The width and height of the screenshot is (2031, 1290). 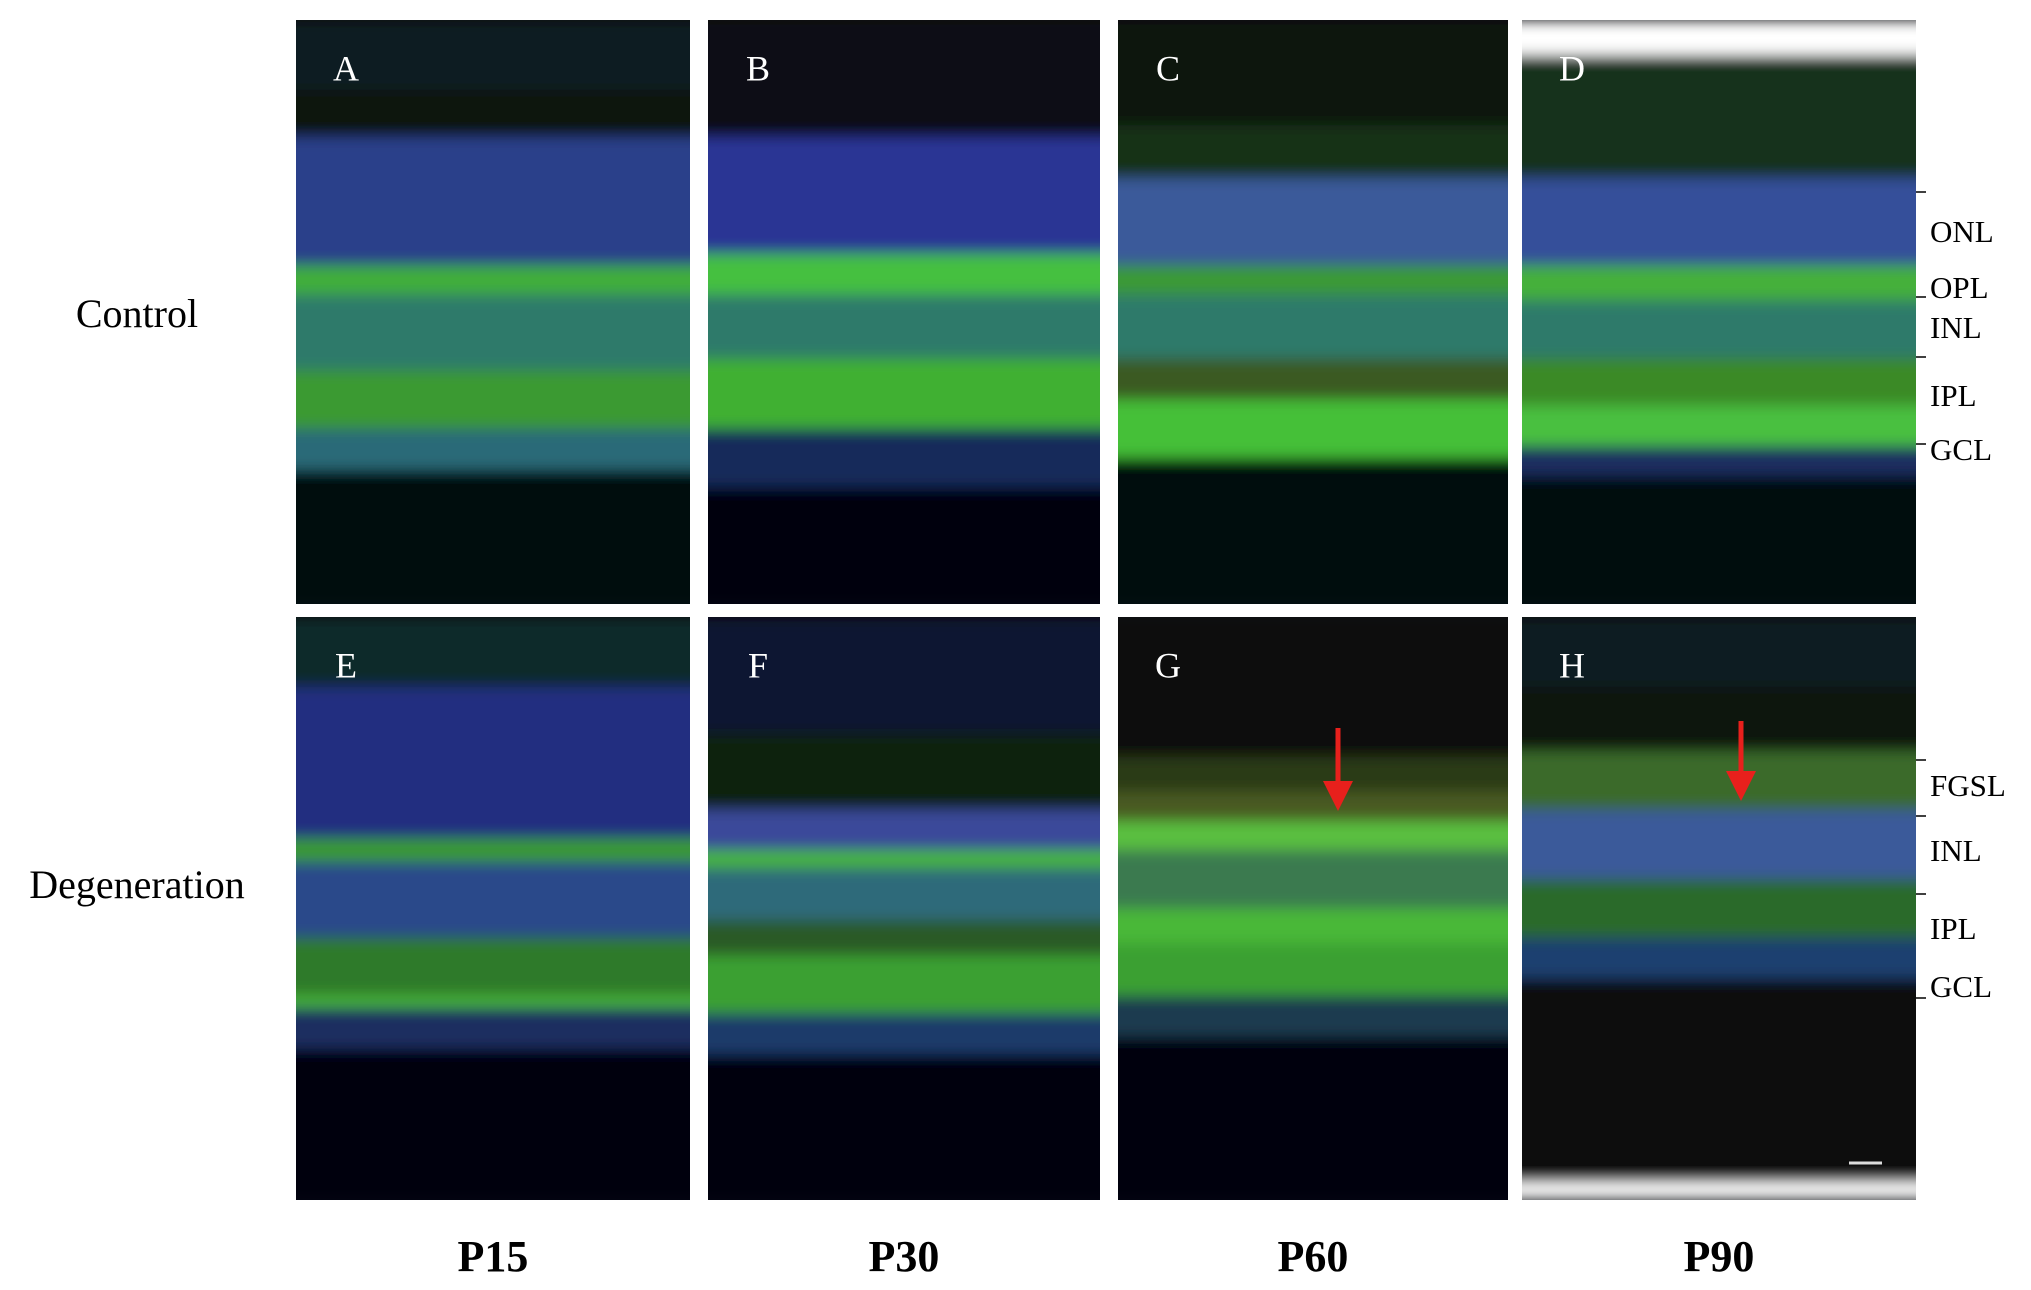 I want to click on row-label: Control, so click(x=137, y=313).